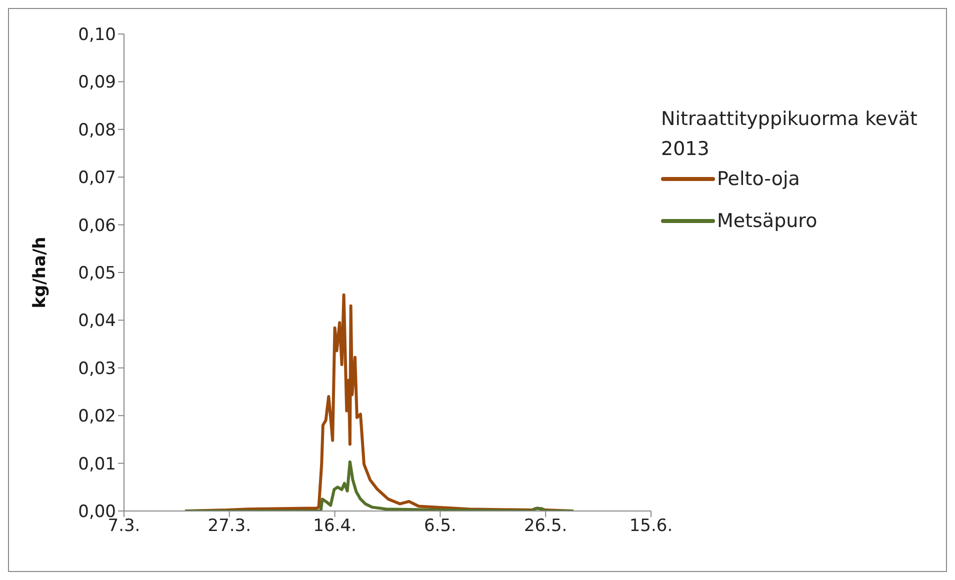  Describe the element at coordinates (440, 526) in the screenshot. I see `x-tick-label: 6.5.` at that location.